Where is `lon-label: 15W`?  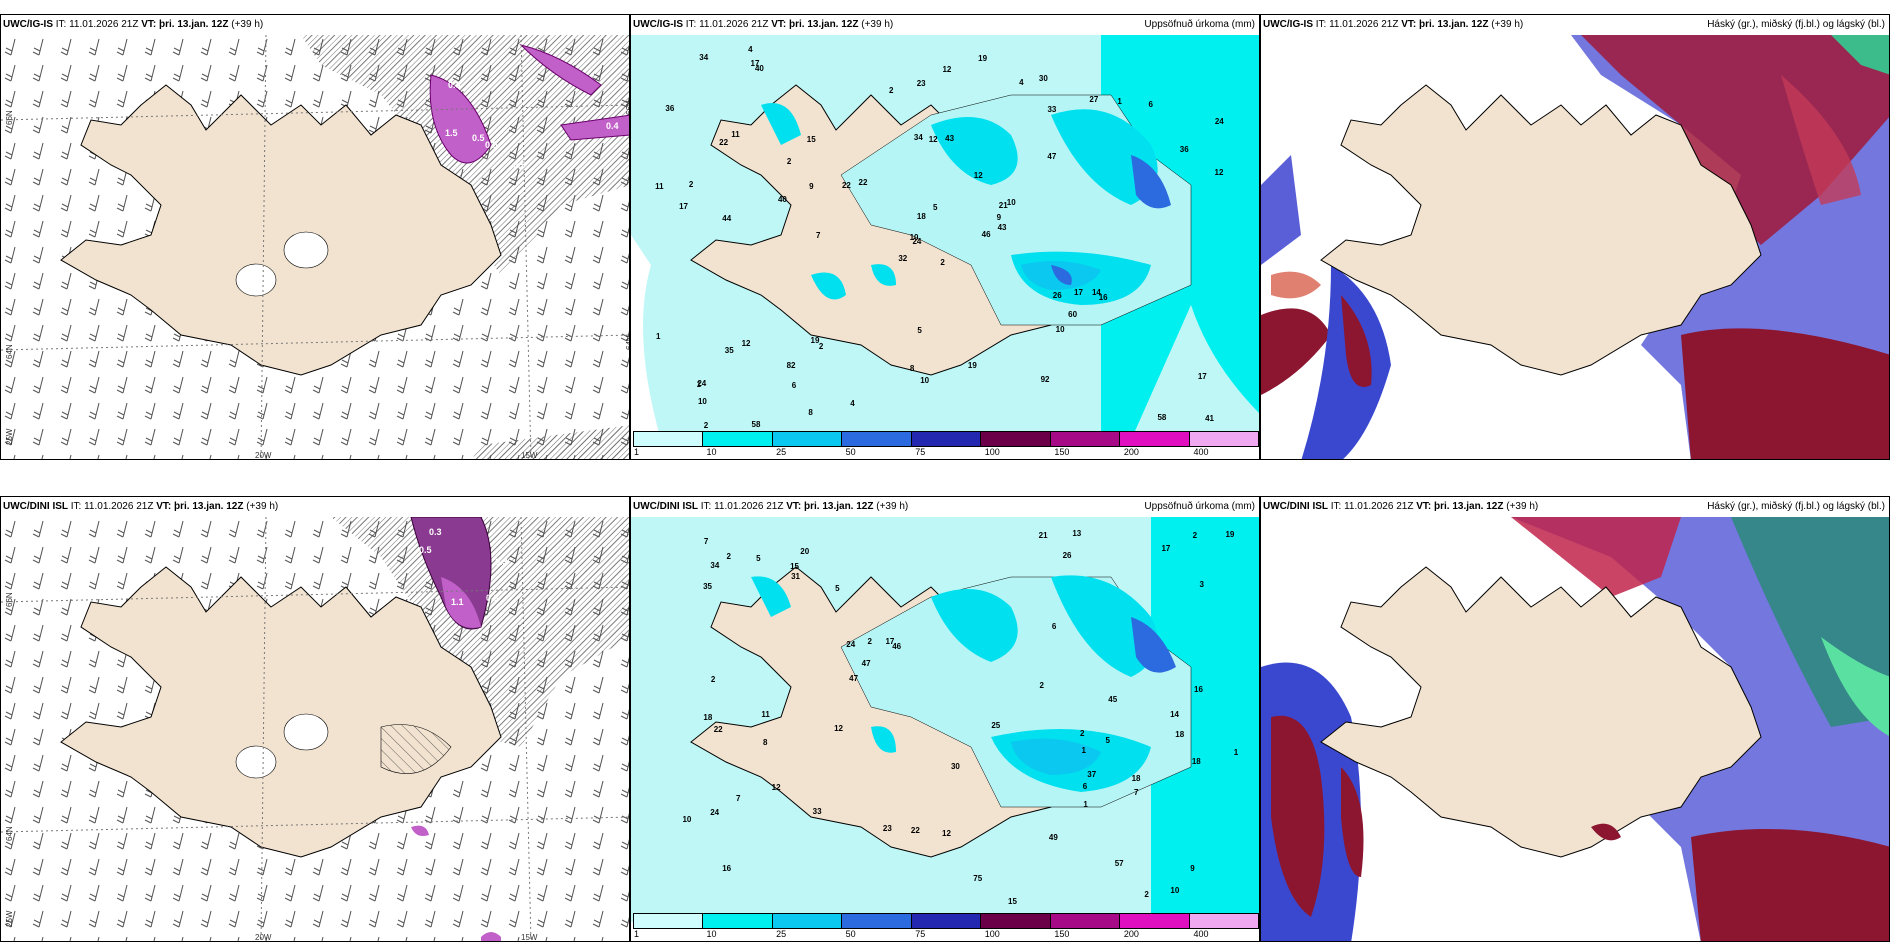
lon-label: 15W is located at coordinates (529, 937).